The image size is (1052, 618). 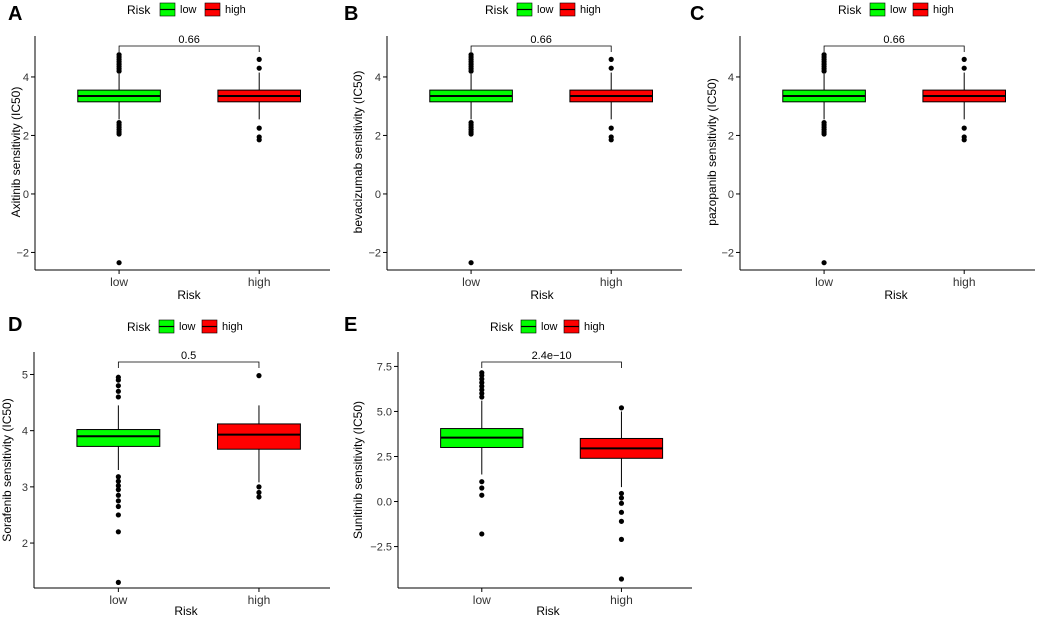 I want to click on panel-a-letter: A, so click(x=15, y=14).